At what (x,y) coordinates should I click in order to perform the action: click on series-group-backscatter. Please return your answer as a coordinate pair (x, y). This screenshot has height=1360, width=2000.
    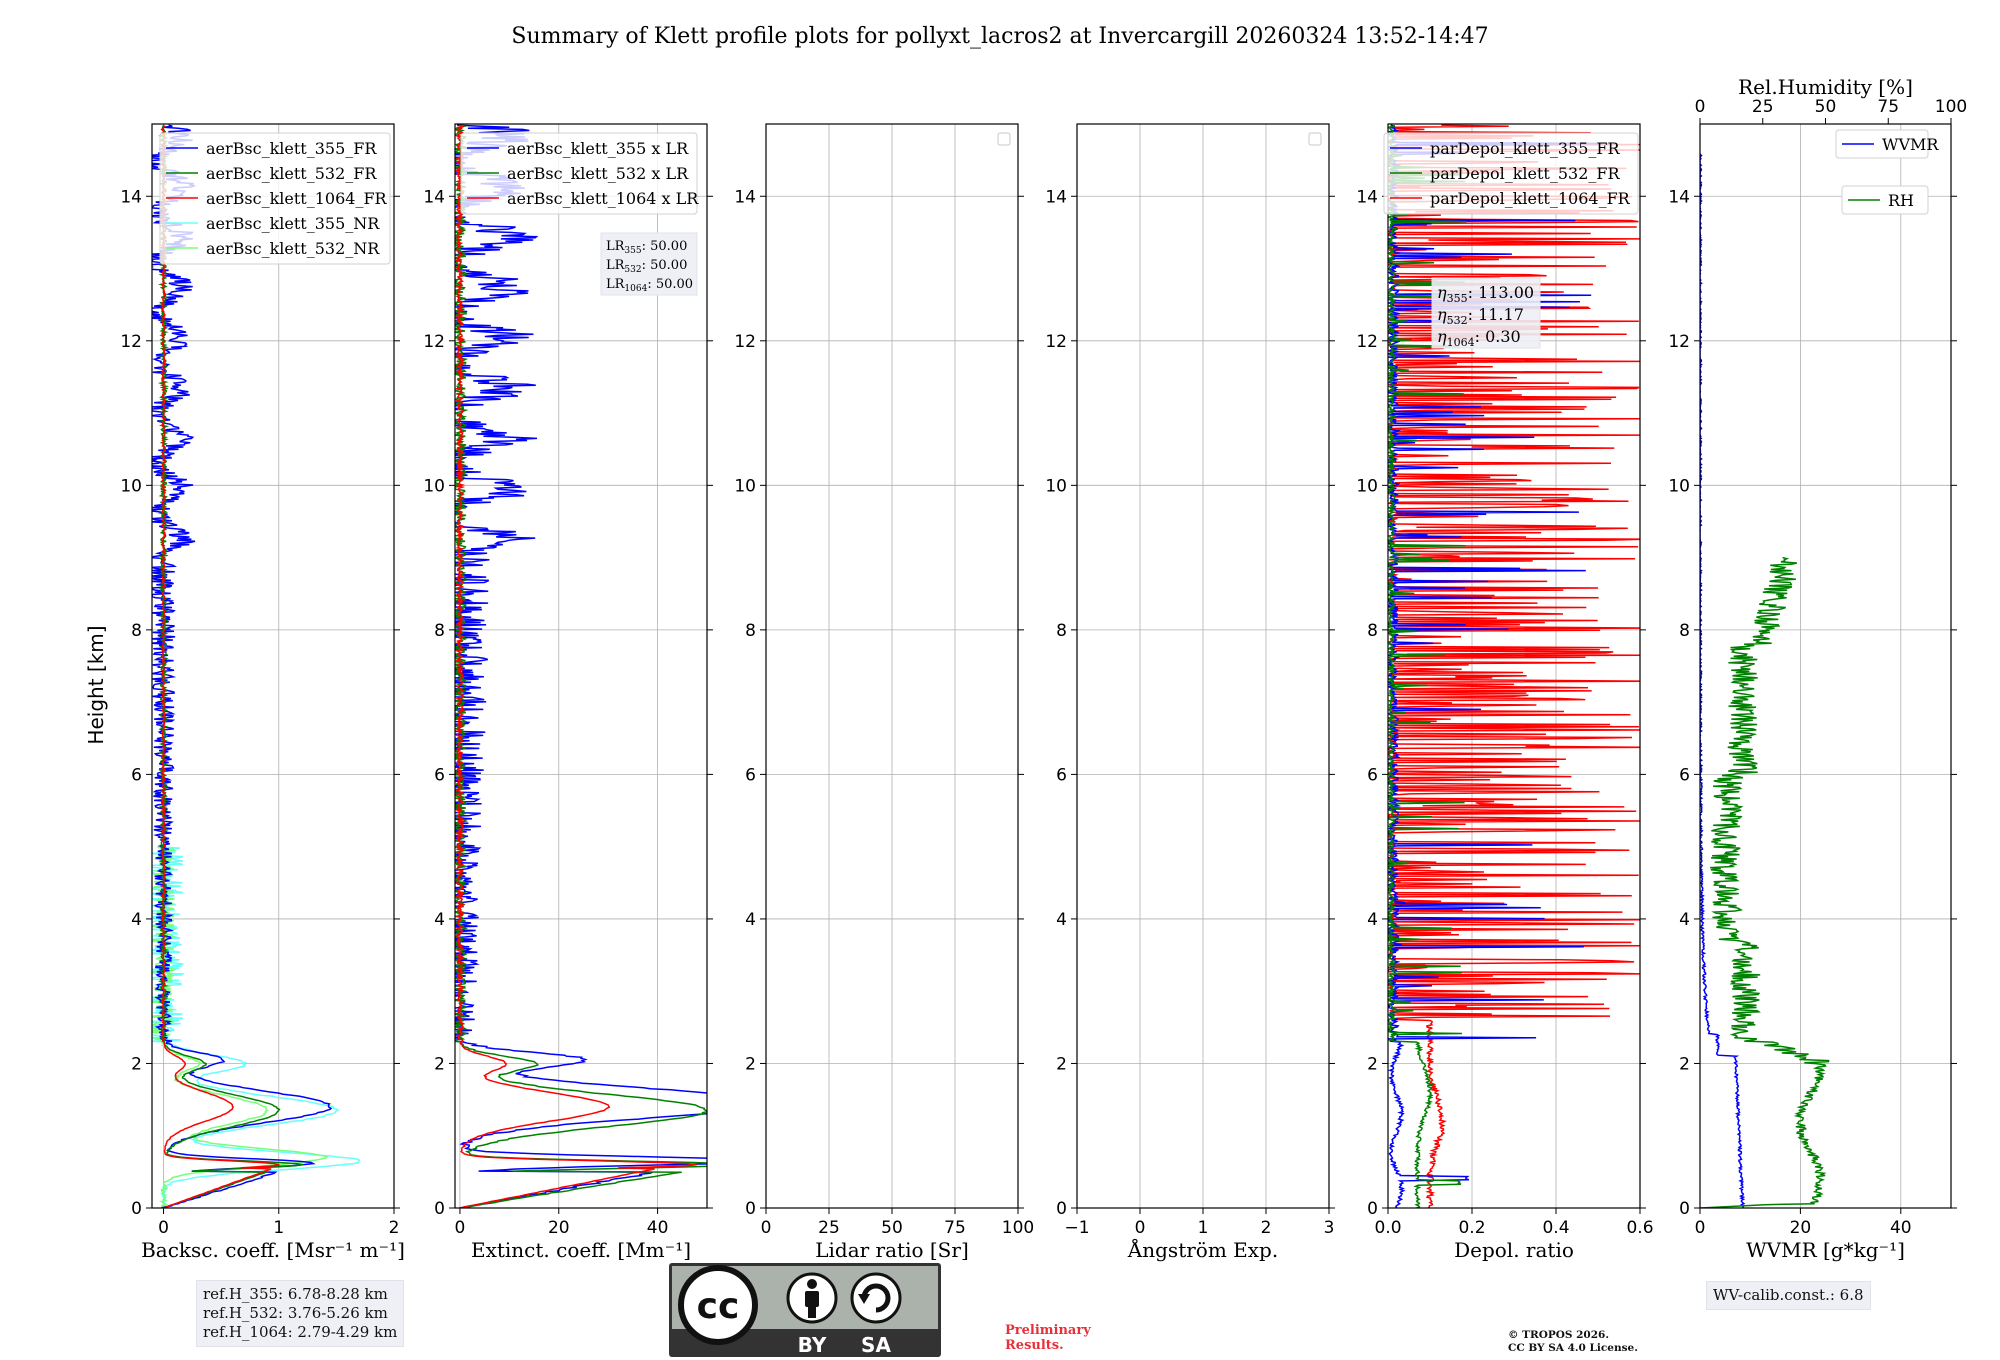
    Looking at the image, I should click on (256, 666).